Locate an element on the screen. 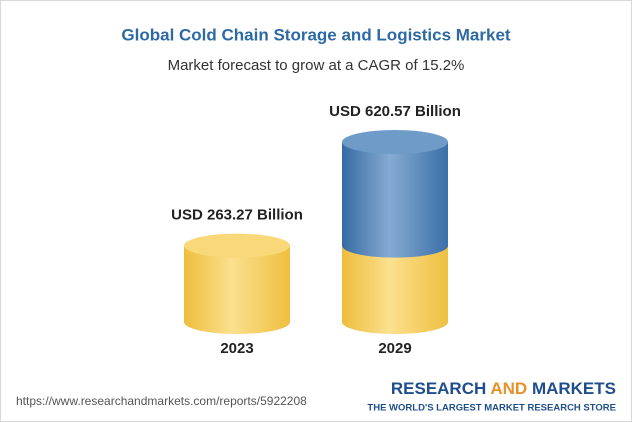  value-label: USD 620.57 Billion is located at coordinates (395, 111).